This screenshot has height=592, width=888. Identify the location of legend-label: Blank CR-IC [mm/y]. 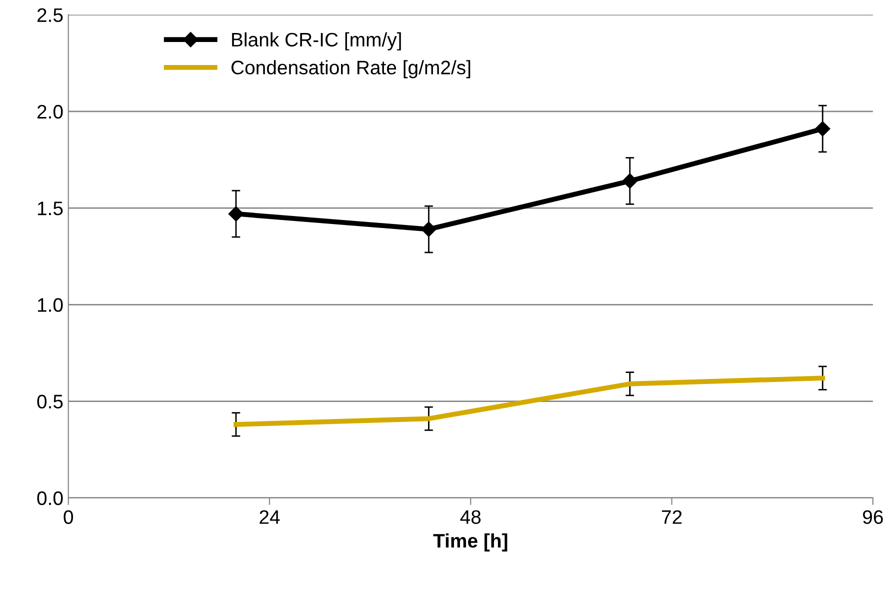
(316, 41).